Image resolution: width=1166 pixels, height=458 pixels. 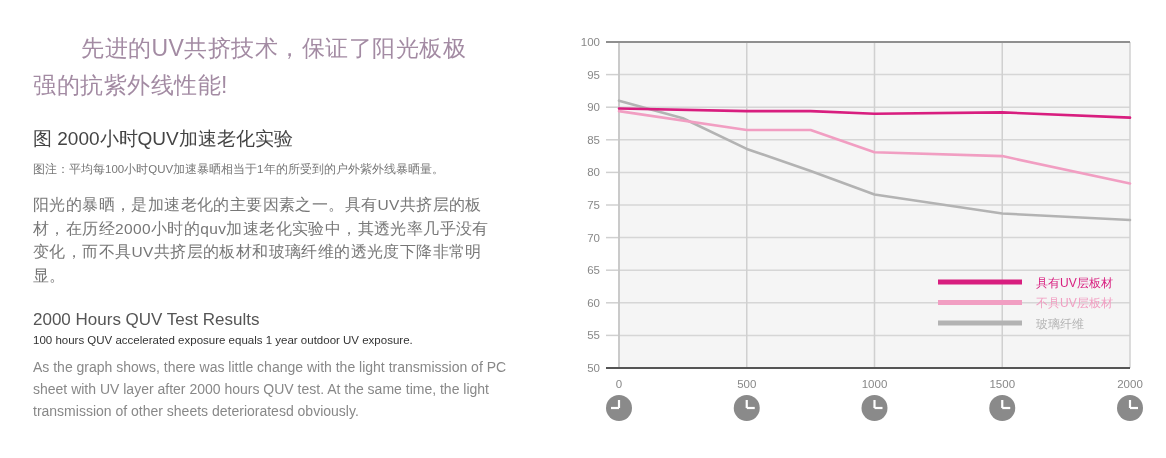 I want to click on text: 阳光的暴晒，是加速老化的主要因素之一。具有UV共挤层的板材，在历经2000小时的quv加速老化实验中，其透光率几乎没有变化，而不具UV共挤层的板材和玻璃纤维的透光度下降非常明显。, so click(x=261, y=240).